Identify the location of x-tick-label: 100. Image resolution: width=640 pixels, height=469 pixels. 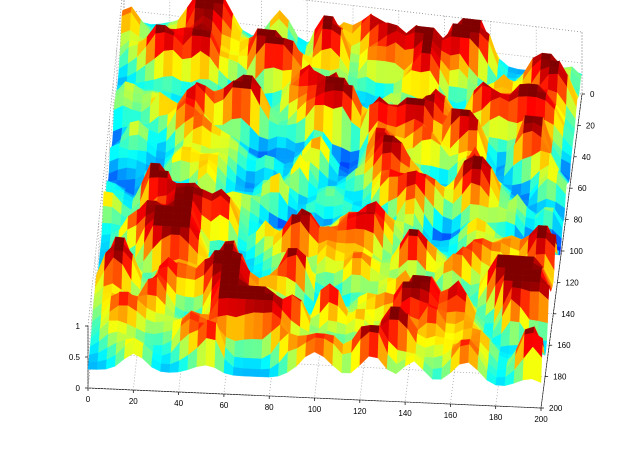
(315, 409).